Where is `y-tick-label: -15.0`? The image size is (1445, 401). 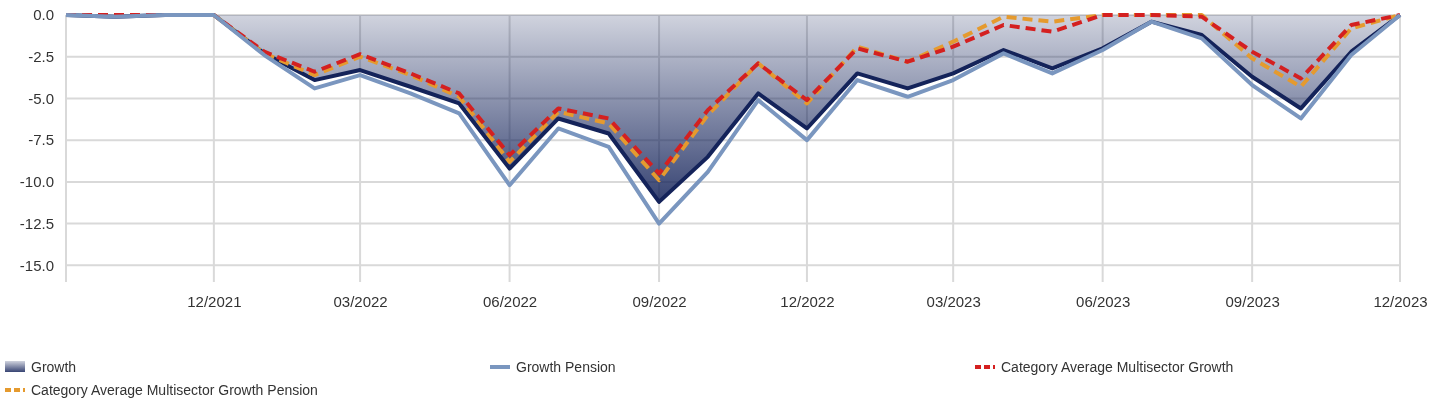
y-tick-label: -15.0 is located at coordinates (36, 265).